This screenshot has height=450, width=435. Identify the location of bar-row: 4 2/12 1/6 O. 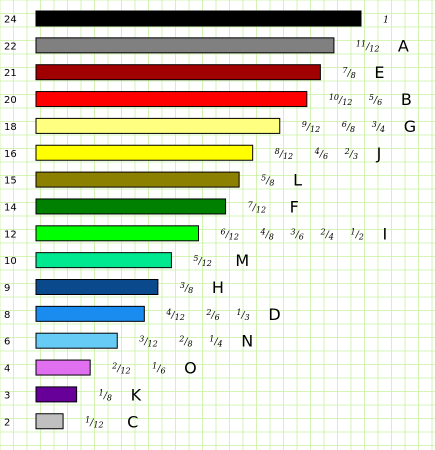
(100, 368).